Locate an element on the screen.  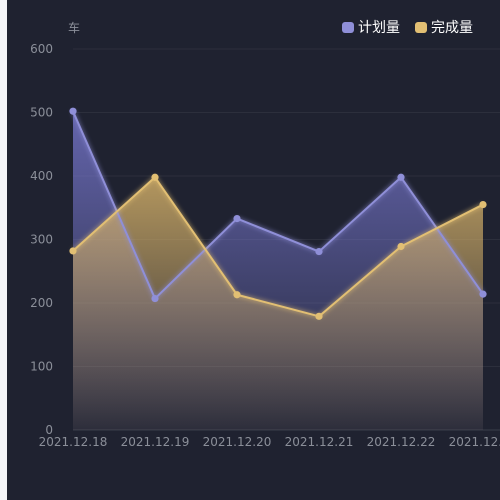
y-tick-label: 600 is located at coordinates (41, 49).